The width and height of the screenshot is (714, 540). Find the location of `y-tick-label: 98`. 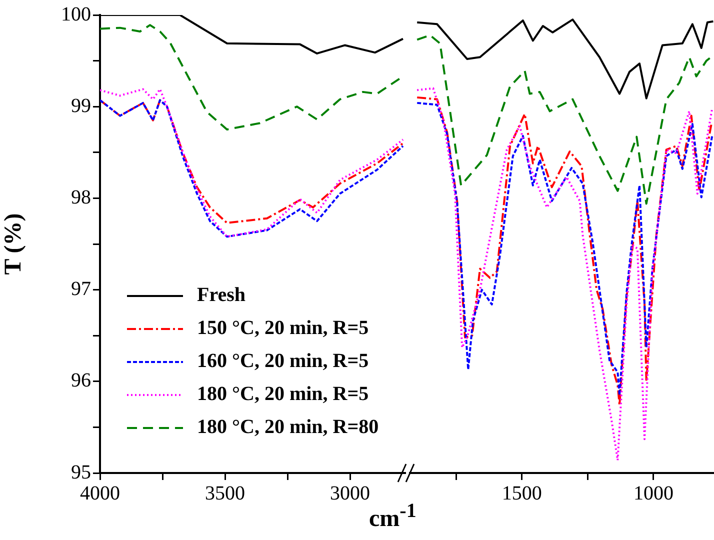

y-tick-label: 98 is located at coordinates (81, 197).